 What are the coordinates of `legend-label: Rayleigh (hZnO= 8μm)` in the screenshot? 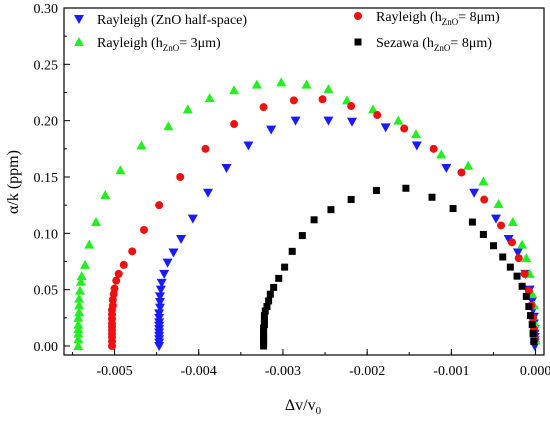 It's located at (438, 18).